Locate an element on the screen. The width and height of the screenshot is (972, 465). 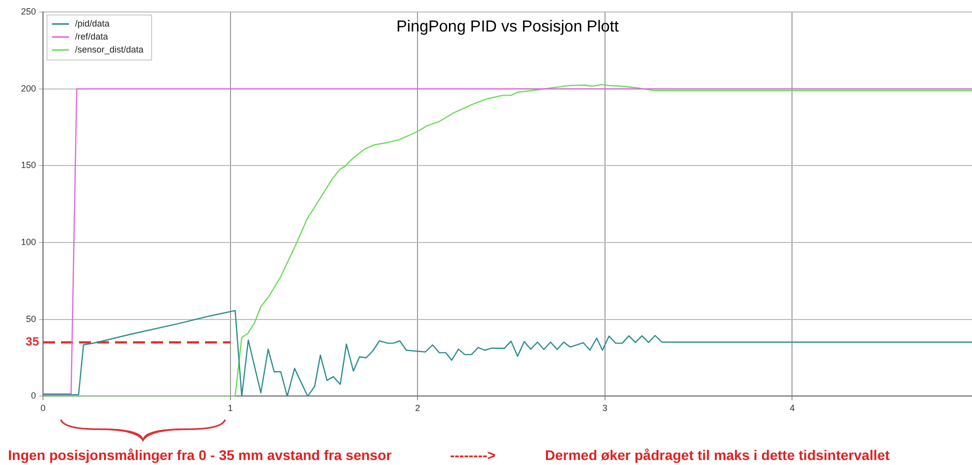
legend-label: /sensor_dist/data is located at coordinates (109, 49).